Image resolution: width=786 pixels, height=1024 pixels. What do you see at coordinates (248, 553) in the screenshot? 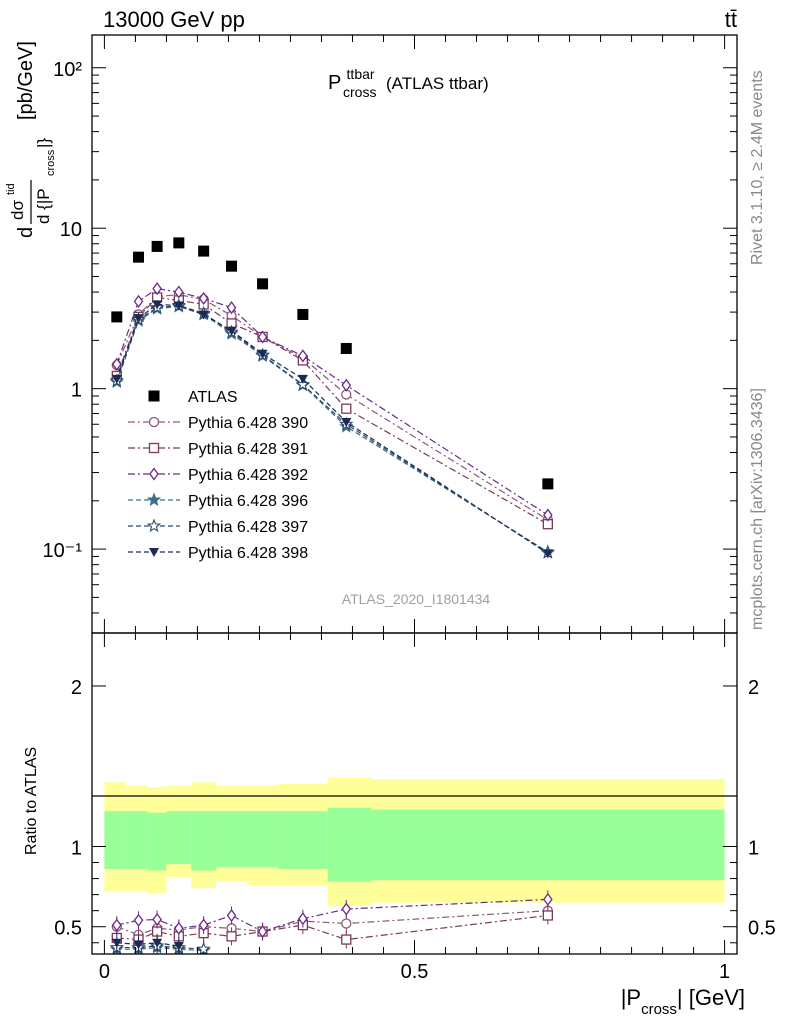
I see `legend-label: Pythia 6.428 398` at bounding box center [248, 553].